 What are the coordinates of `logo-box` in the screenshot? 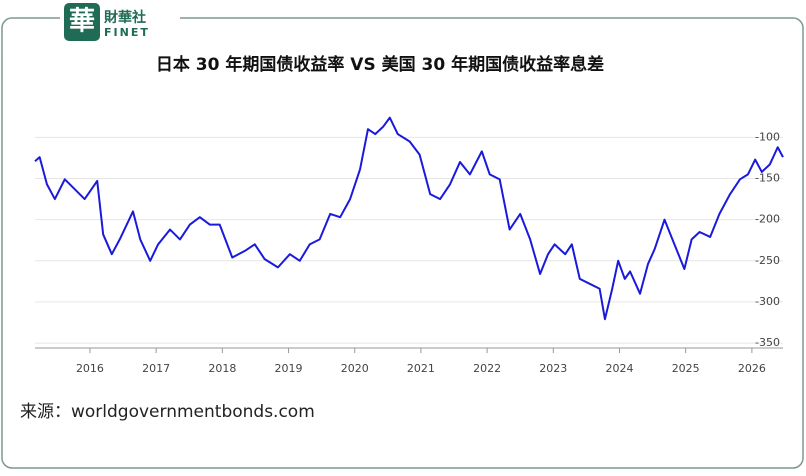 It's located at (82, 22).